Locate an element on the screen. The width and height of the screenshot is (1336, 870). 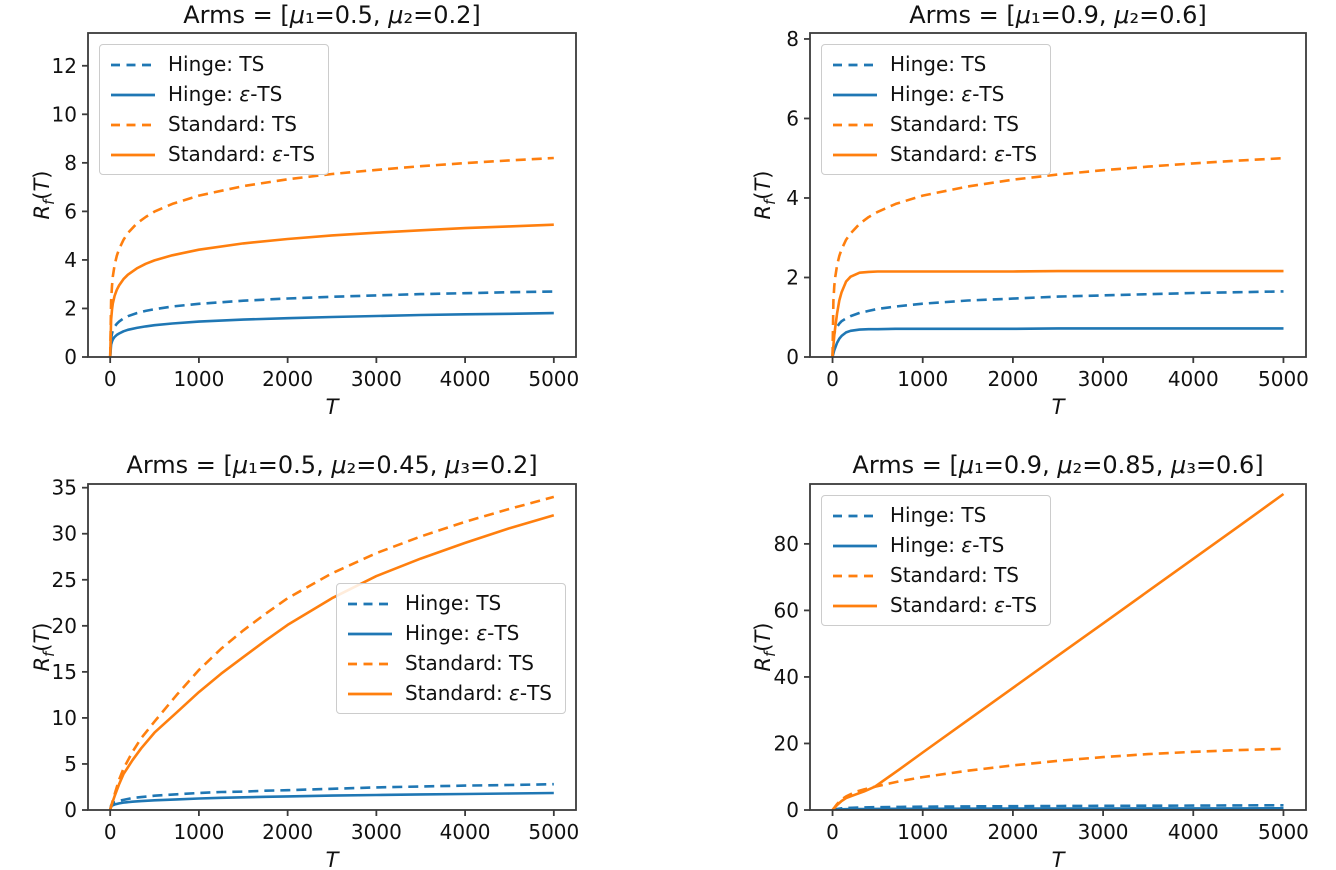
y-tick-label: 8 is located at coordinates (70, 163).